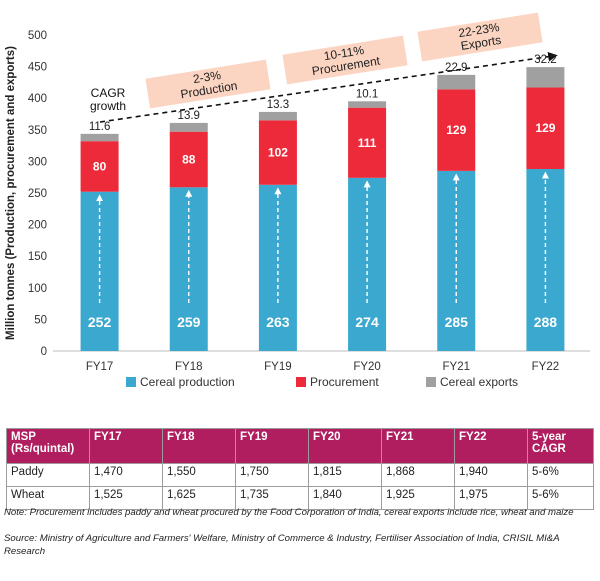 The image size is (600, 581). Describe the element at coordinates (199, 475) in the screenshot. I see `table-cell: 1,550` at that location.